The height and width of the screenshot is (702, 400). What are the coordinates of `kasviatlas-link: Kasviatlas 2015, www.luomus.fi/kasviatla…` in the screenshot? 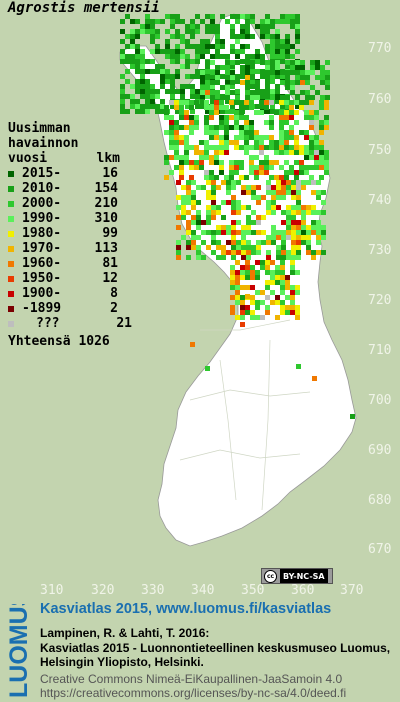 It's located at (186, 609).